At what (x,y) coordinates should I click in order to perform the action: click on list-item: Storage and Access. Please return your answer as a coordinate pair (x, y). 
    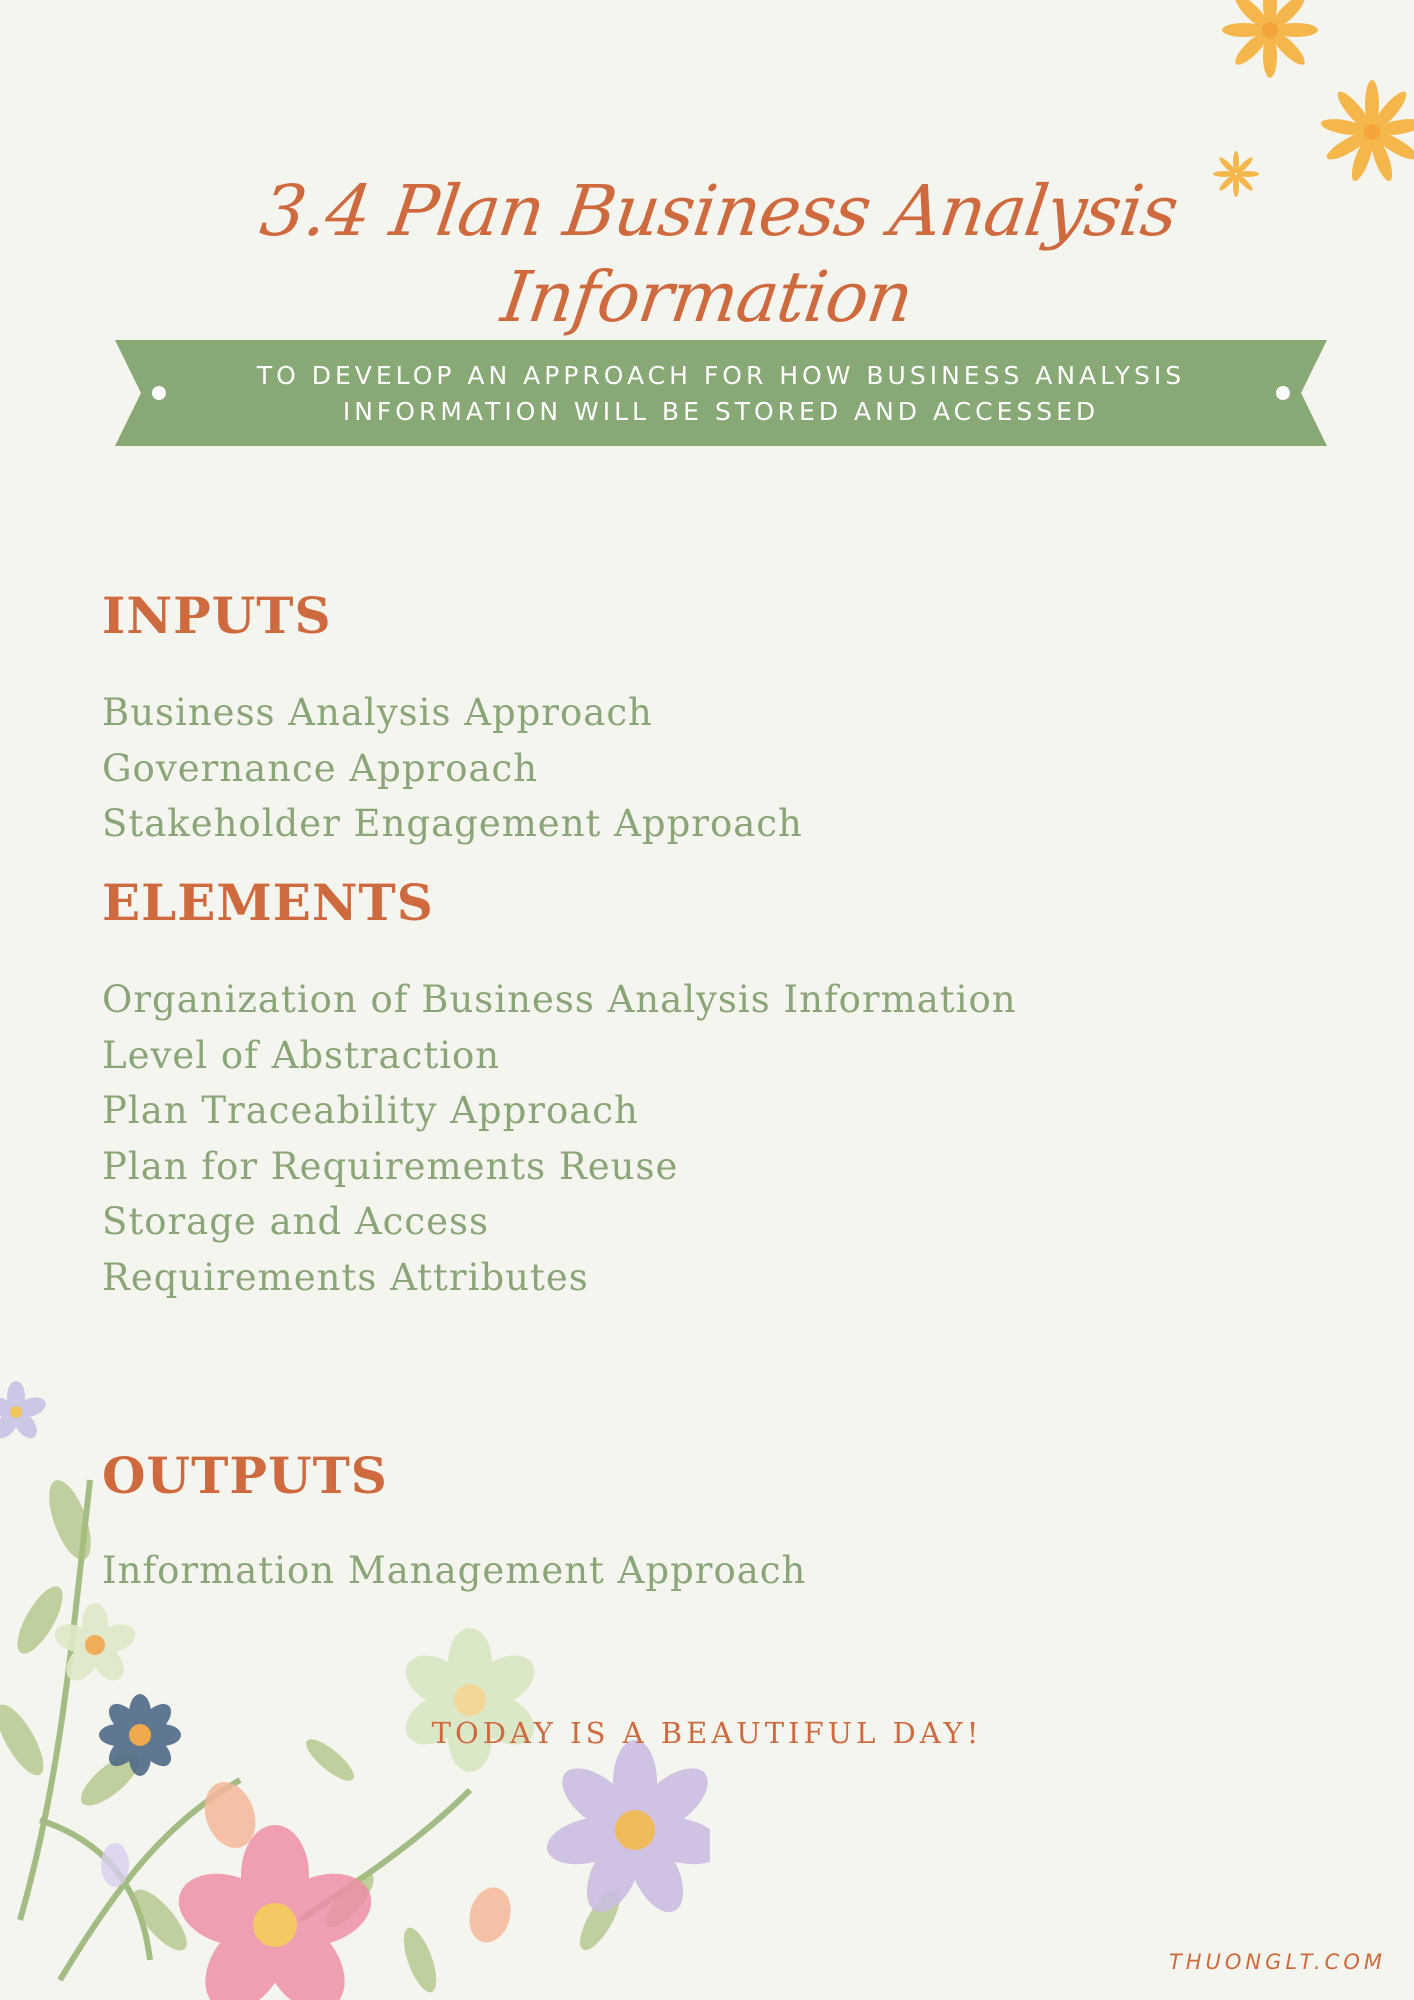
    Looking at the image, I should click on (295, 1221).